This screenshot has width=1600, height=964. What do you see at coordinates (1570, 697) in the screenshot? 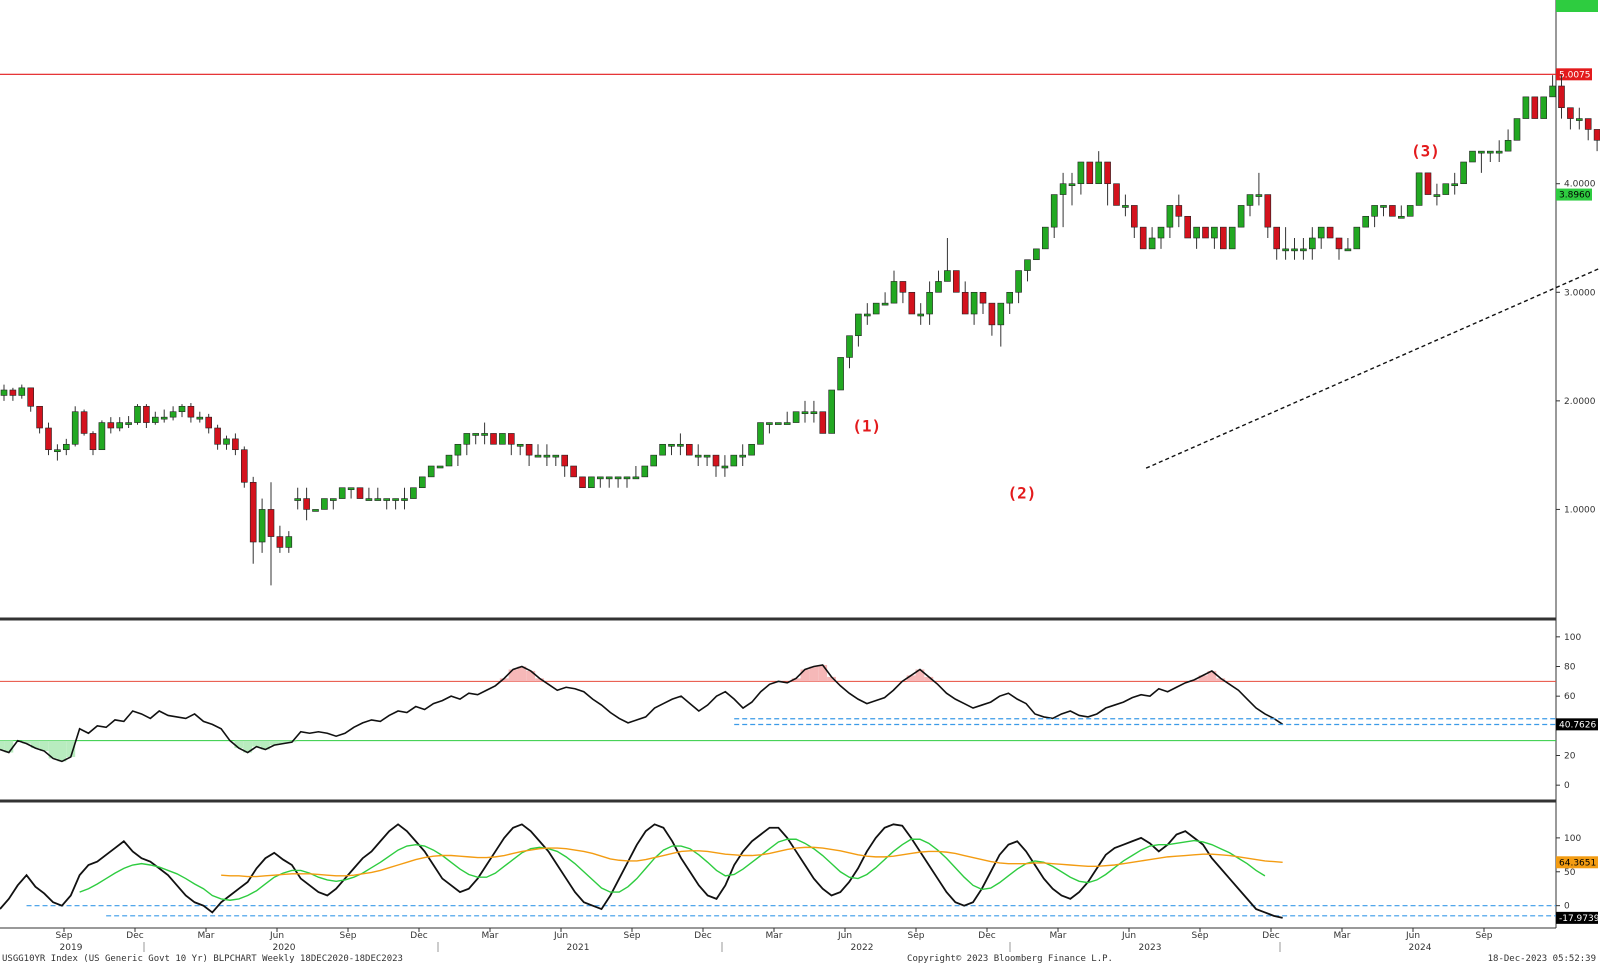
I see `rsi-y-tick-label: 60` at bounding box center [1570, 697].